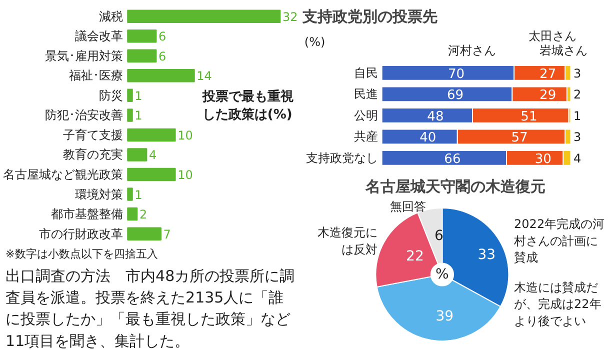  What do you see at coordinates (428, 138) in the screenshot?
I see `data-label: 40` at bounding box center [428, 138].